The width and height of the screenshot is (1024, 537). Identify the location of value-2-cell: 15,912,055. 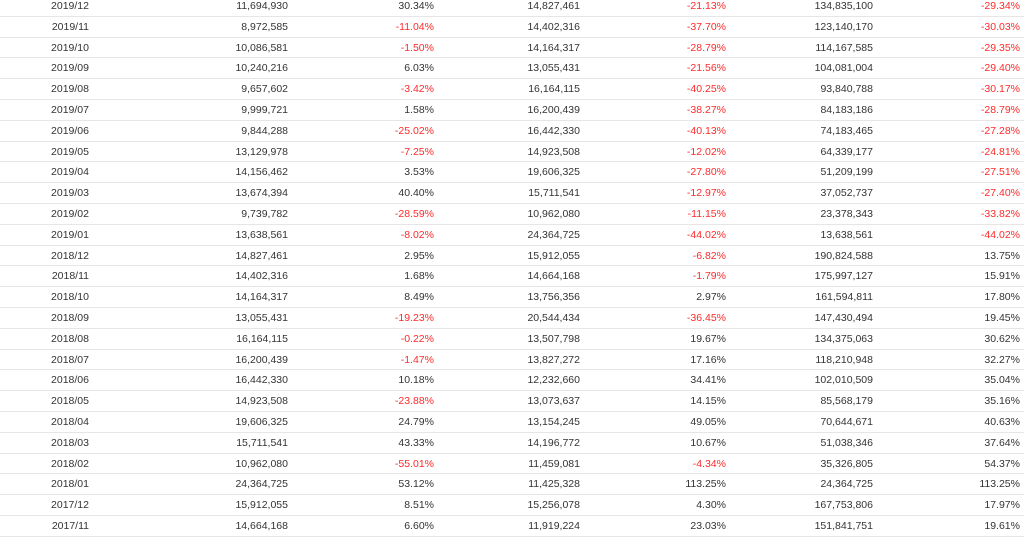
(553, 255).